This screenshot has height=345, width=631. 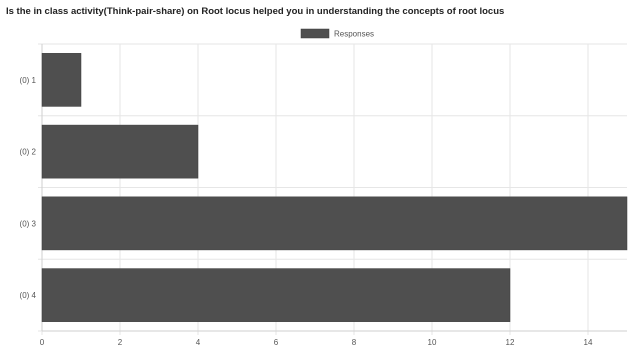 What do you see at coordinates (276, 341) in the screenshot?
I see `x-tick-label: 6` at bounding box center [276, 341].